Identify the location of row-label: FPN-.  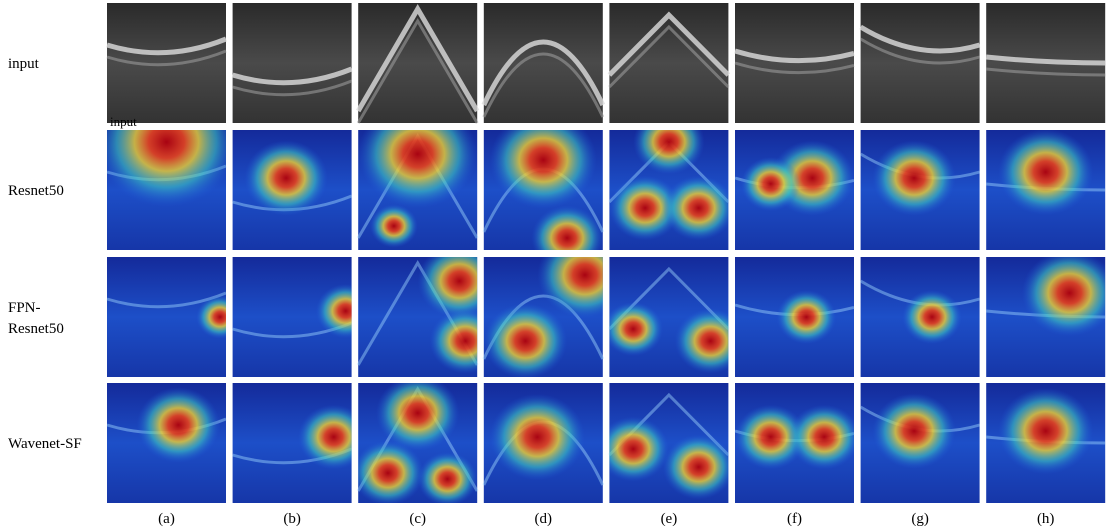
(24, 308).